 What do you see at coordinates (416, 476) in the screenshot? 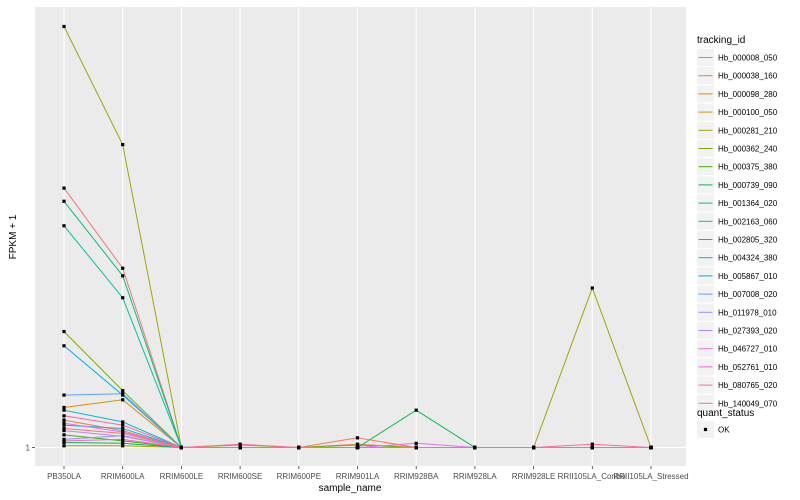
I see `x-tick-label: RRIM928BA` at bounding box center [416, 476].